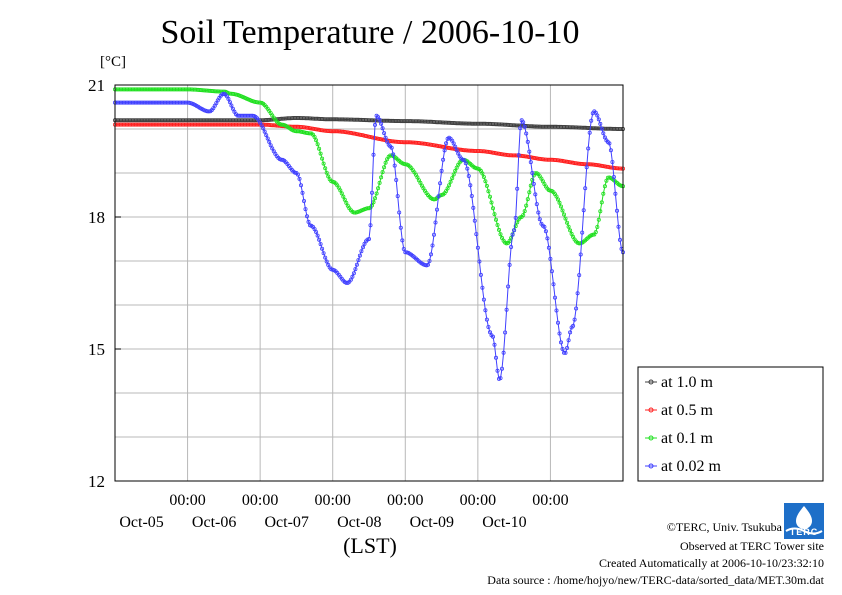  Describe the element at coordinates (687, 382) in the screenshot. I see `legend-label: at 1.0 m` at that location.